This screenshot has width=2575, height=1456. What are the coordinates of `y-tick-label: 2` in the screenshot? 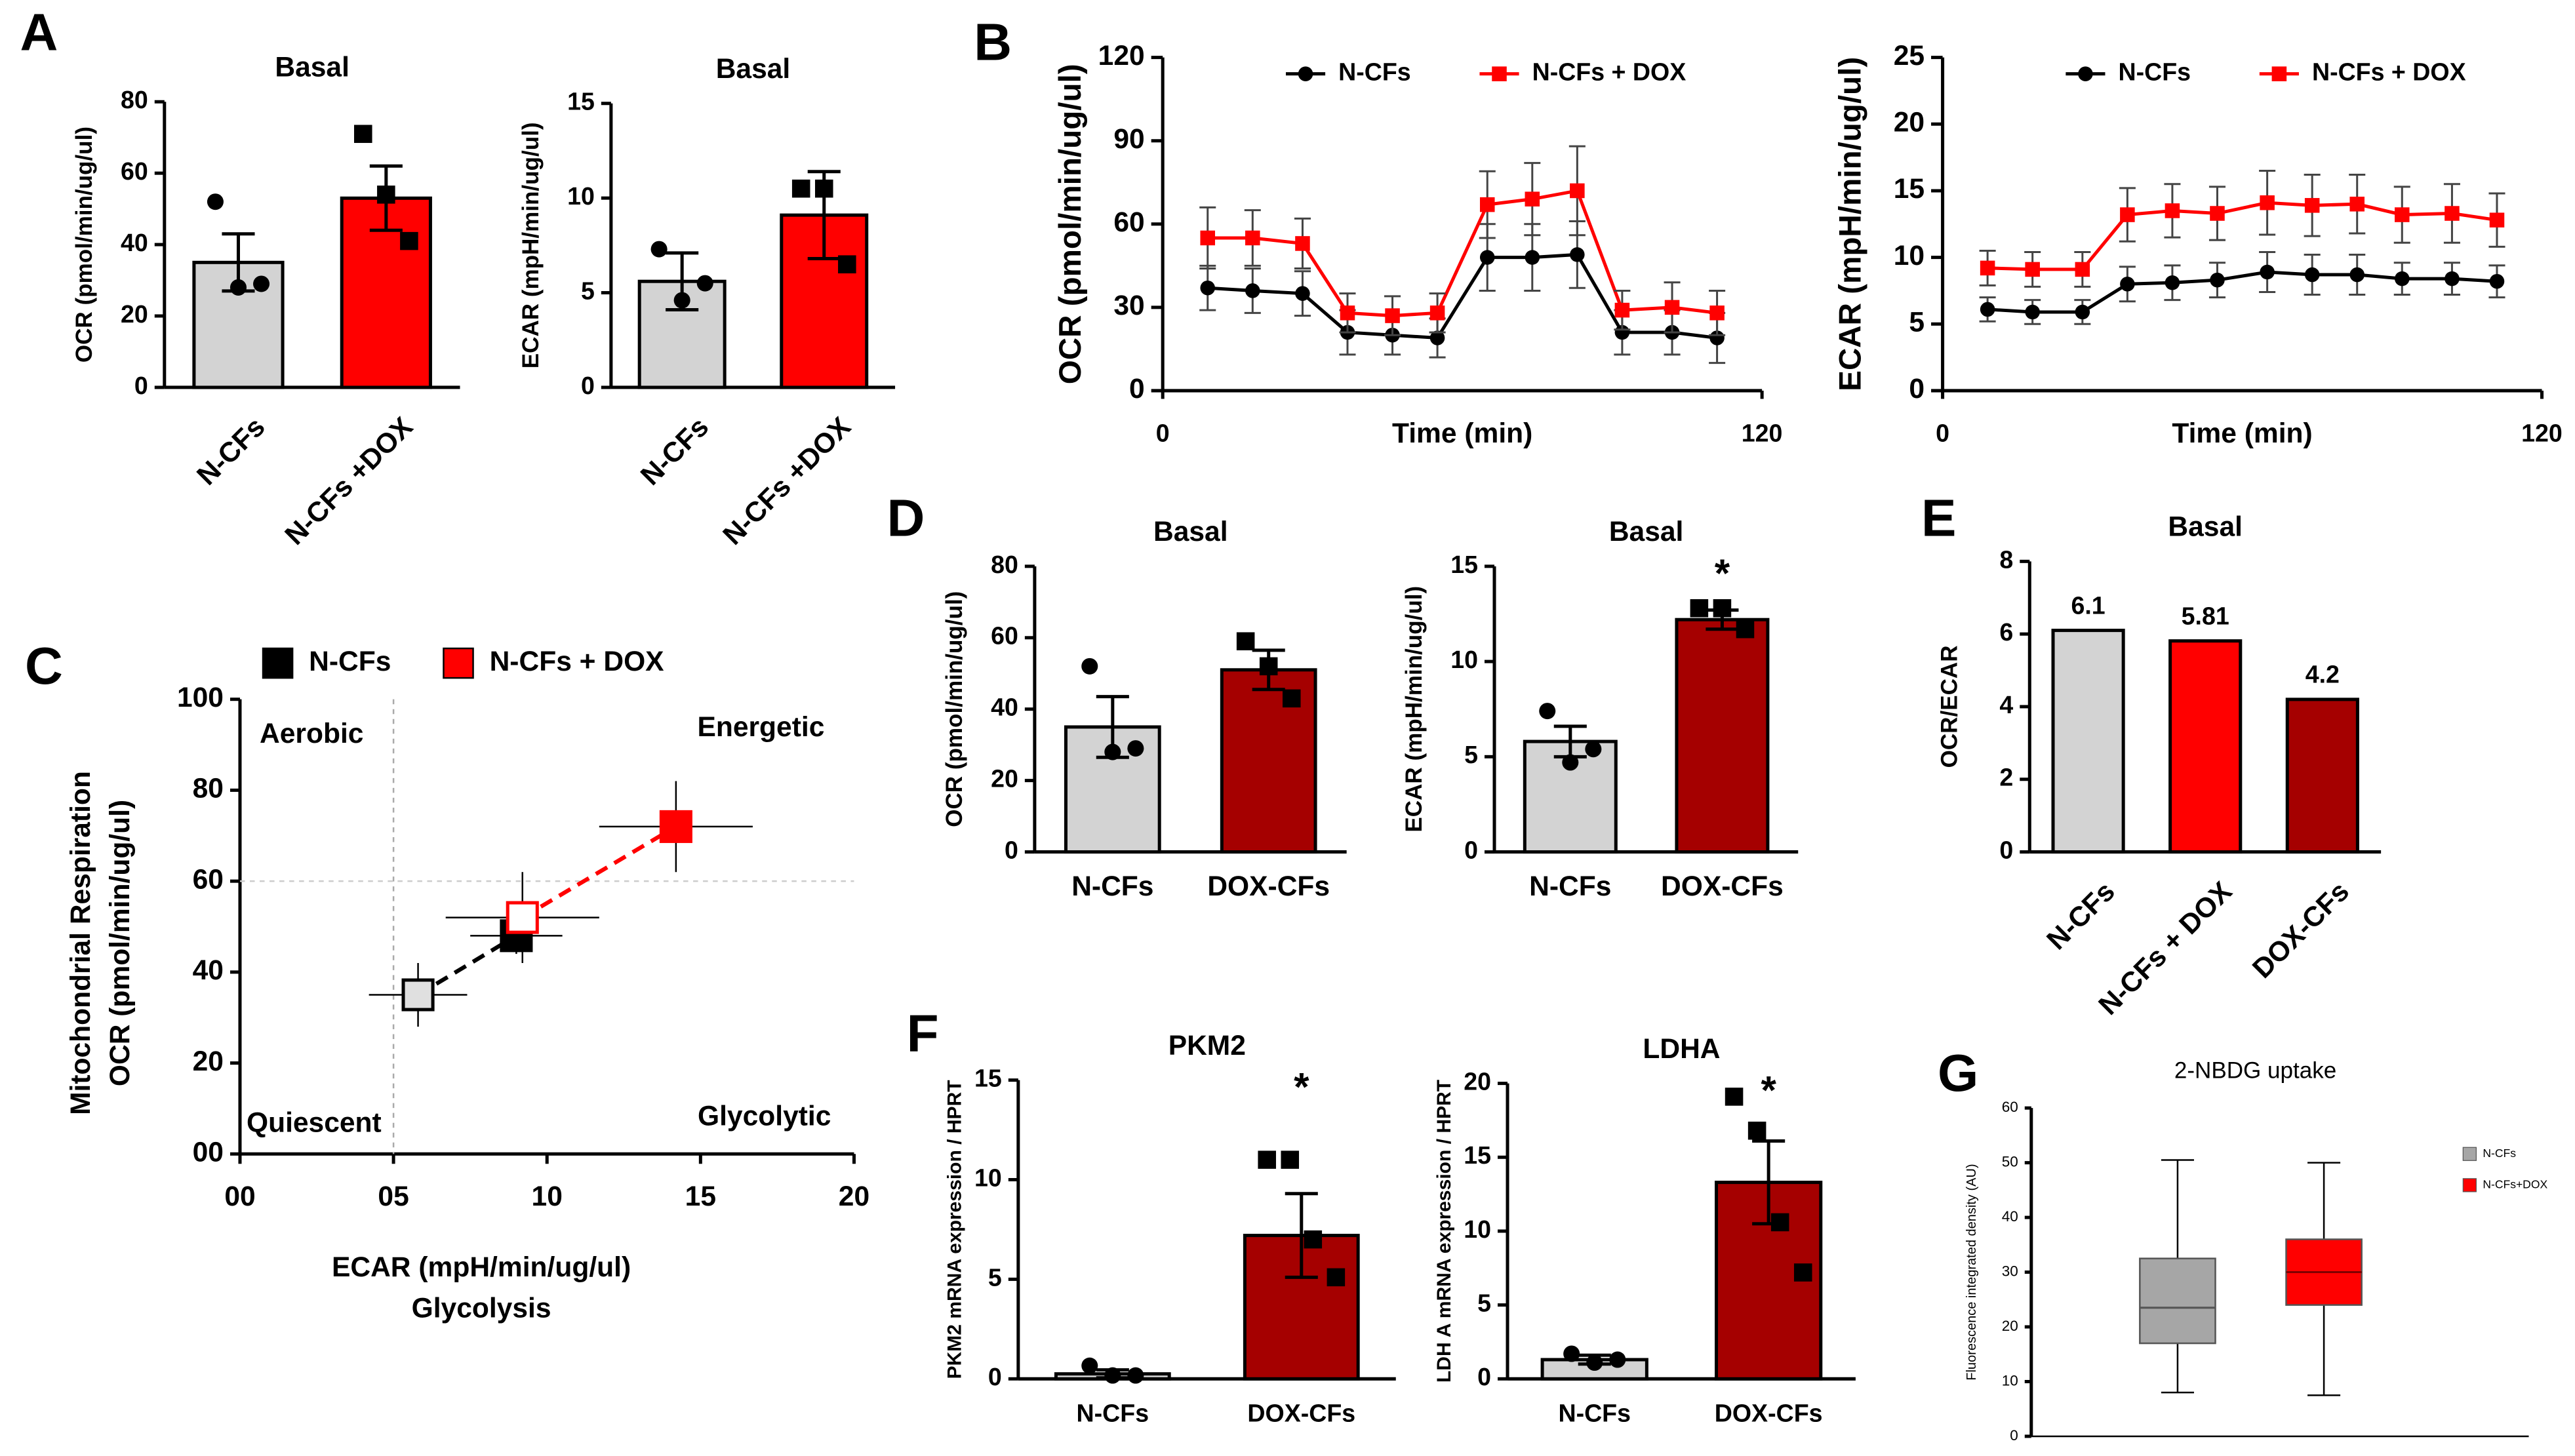 It's located at (2006, 777).